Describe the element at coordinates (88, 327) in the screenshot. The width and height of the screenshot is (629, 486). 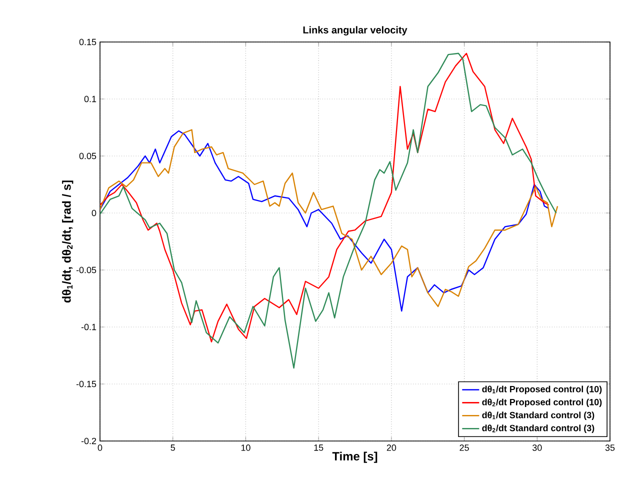
I see `y-tick-label: -0.1` at that location.